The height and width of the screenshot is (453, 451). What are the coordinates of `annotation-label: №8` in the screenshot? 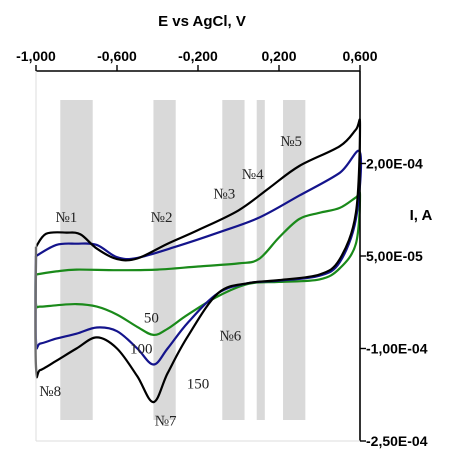 It's located at (50, 392).